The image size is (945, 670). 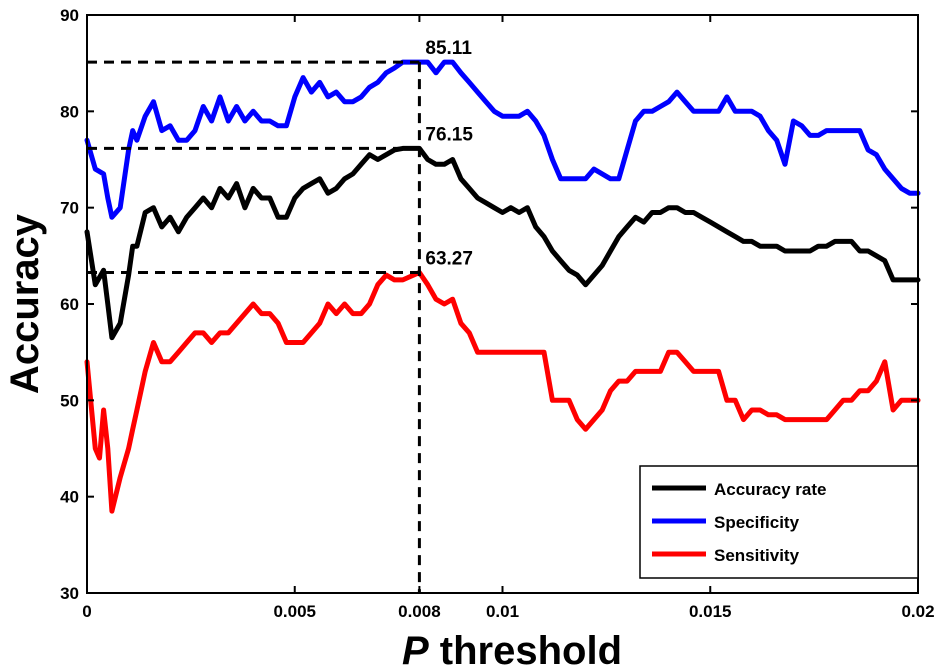 What do you see at coordinates (449, 258) in the screenshot?
I see `annotation-label: 63.27` at bounding box center [449, 258].